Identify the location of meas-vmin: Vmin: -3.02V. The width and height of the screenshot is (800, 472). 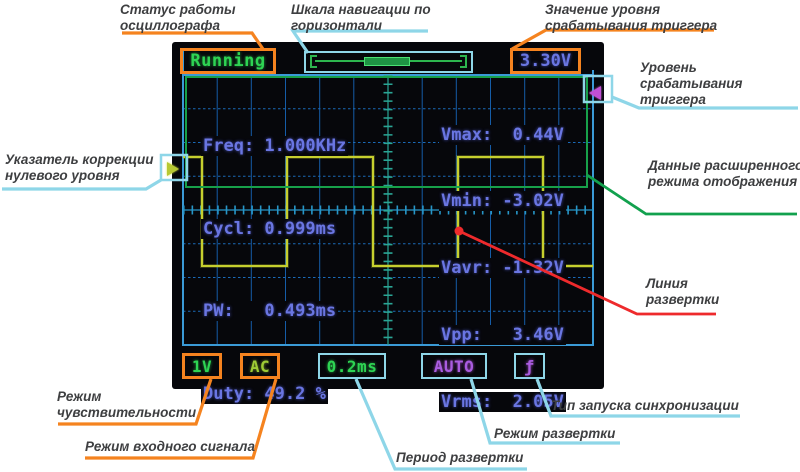
(502, 201).